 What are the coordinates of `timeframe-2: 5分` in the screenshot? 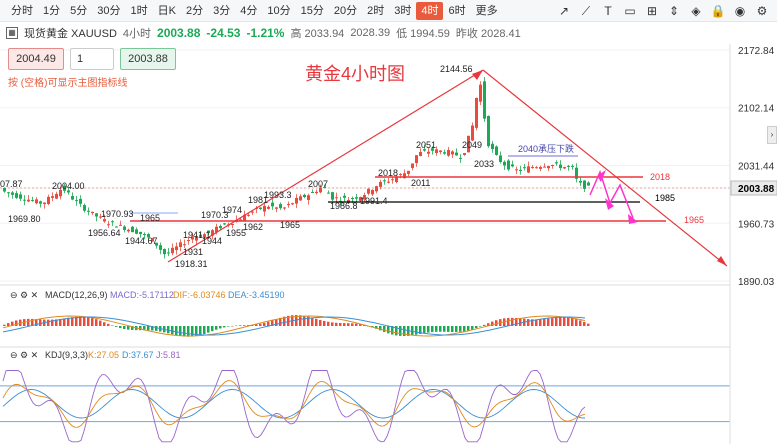 It's located at (79, 10).